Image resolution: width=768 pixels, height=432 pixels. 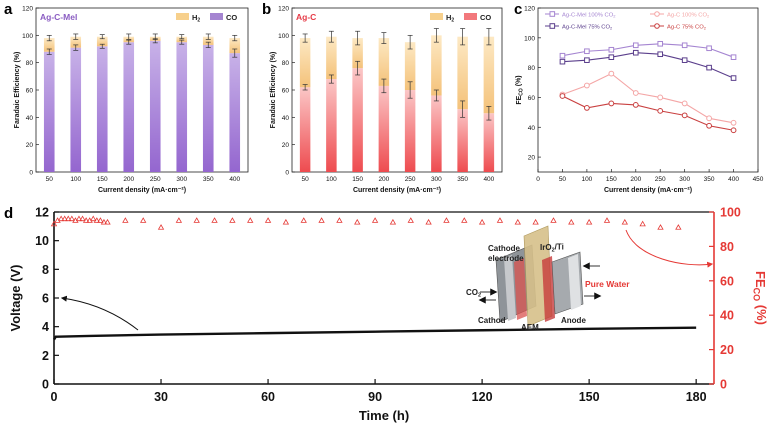 What do you see at coordinates (366, 222) in the screenshot?
I see `series-fe-co` at bounding box center [366, 222].